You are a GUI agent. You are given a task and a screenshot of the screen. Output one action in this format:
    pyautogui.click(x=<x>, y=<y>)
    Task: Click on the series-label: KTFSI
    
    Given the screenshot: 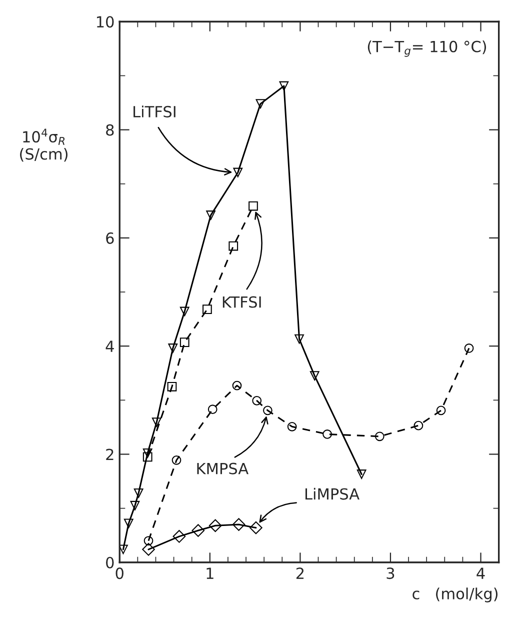 What is the action you would take?
    pyautogui.click(x=241, y=302)
    